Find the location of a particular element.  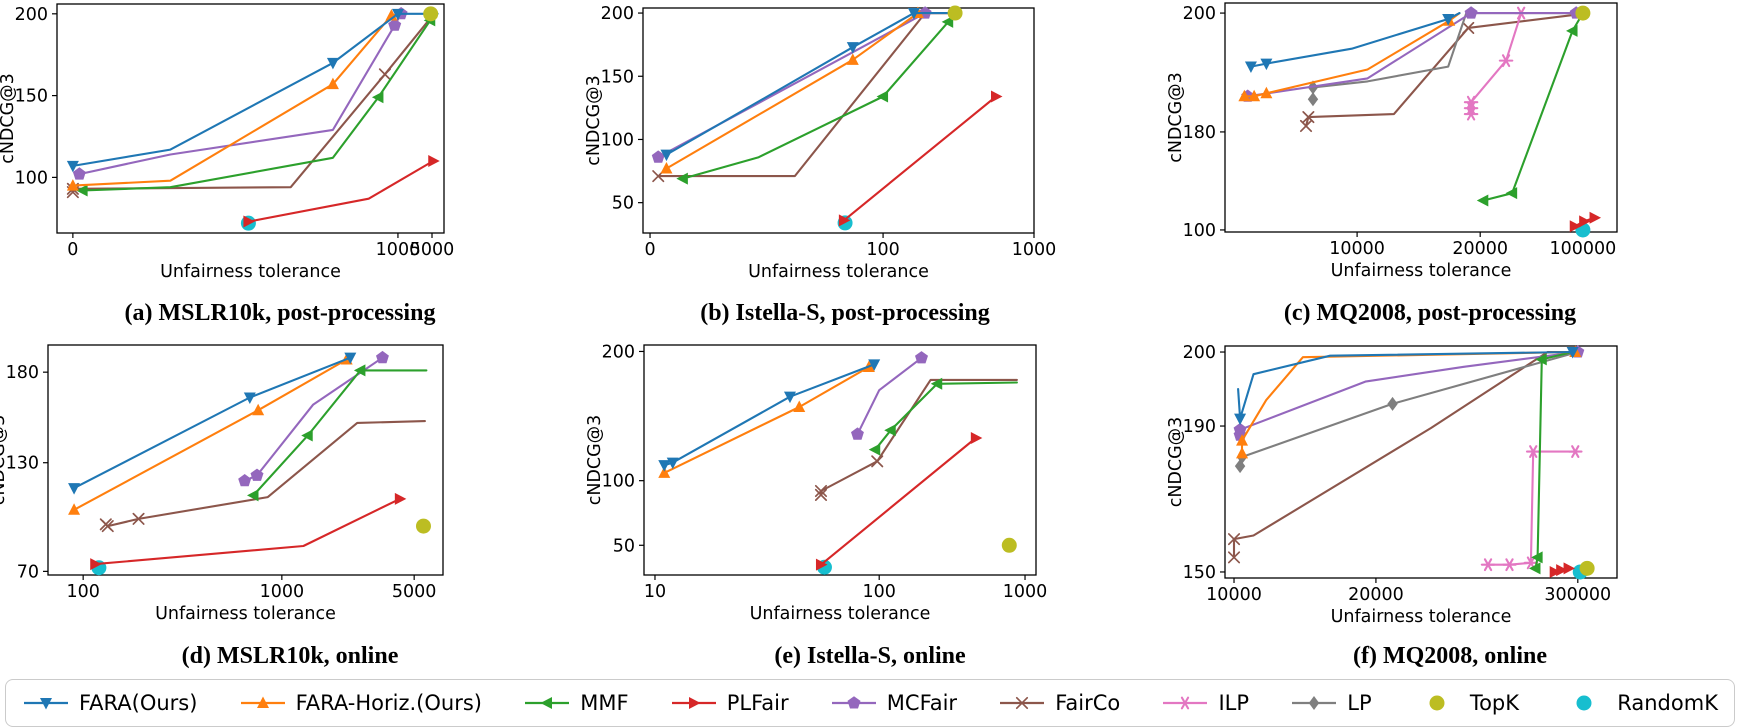

legend-label: MCFair is located at coordinates (922, 703).